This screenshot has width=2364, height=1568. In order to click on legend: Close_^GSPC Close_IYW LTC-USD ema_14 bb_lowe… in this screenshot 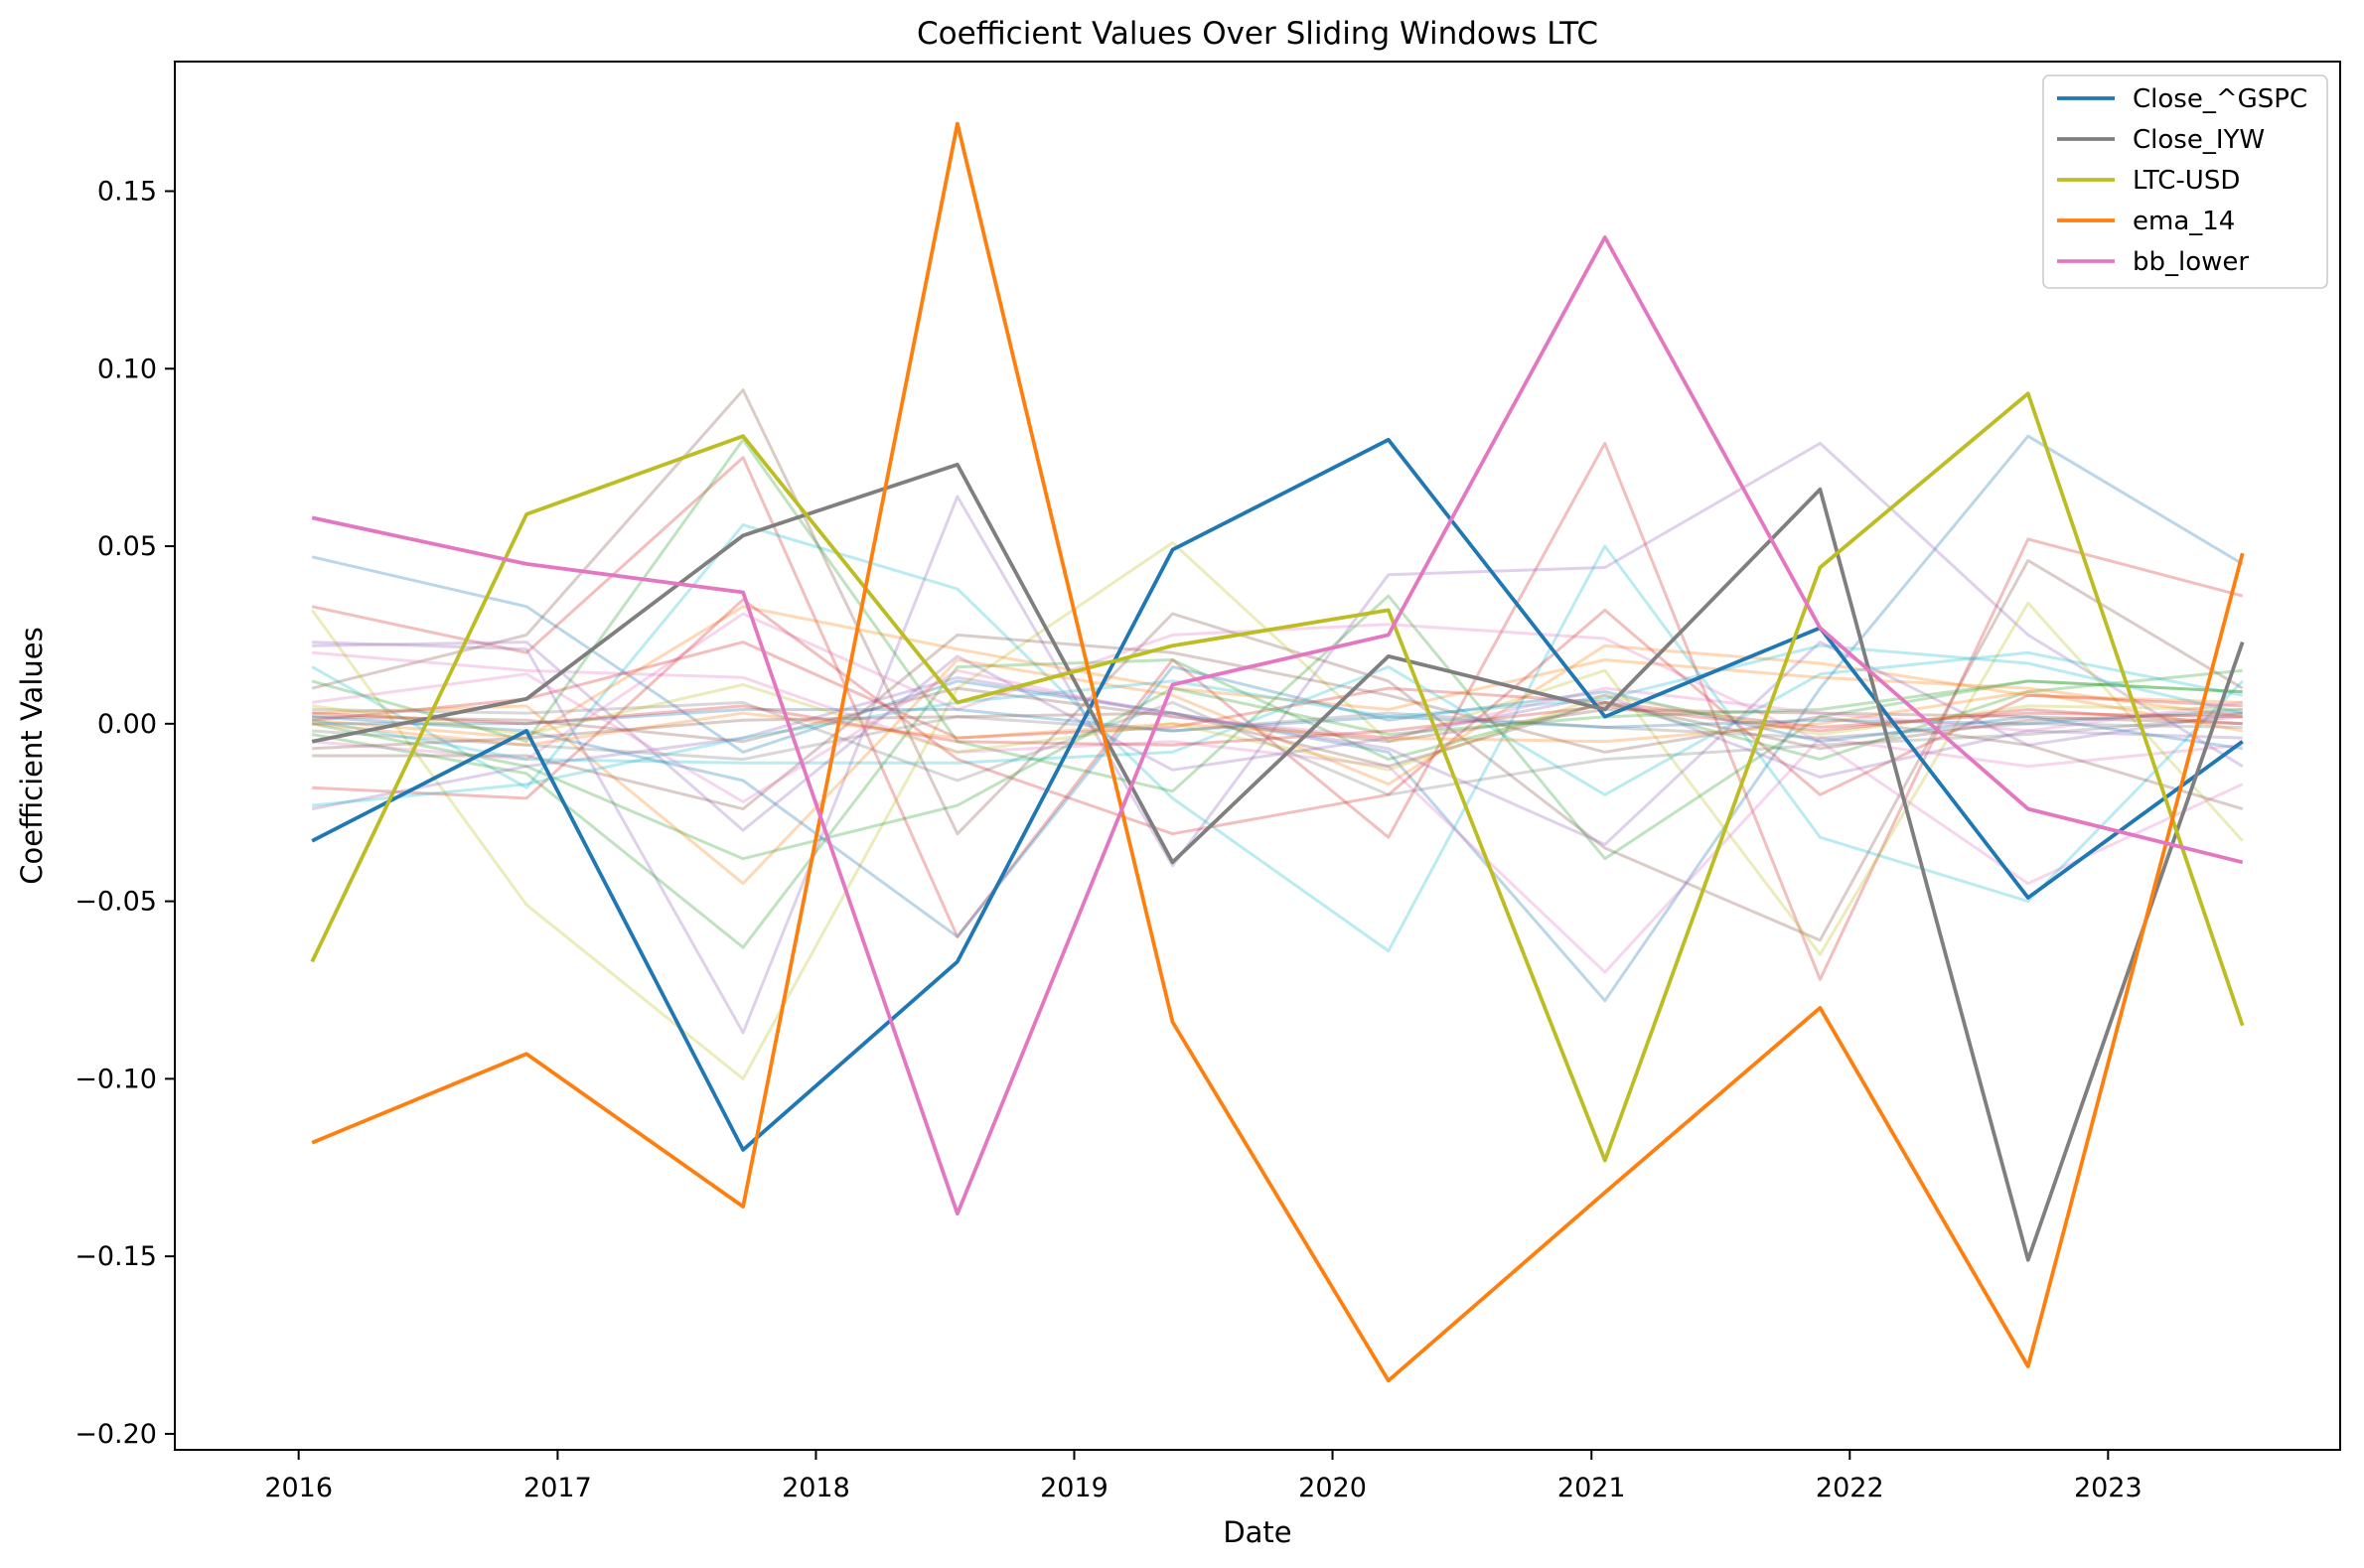, I will do `click(2185, 181)`.